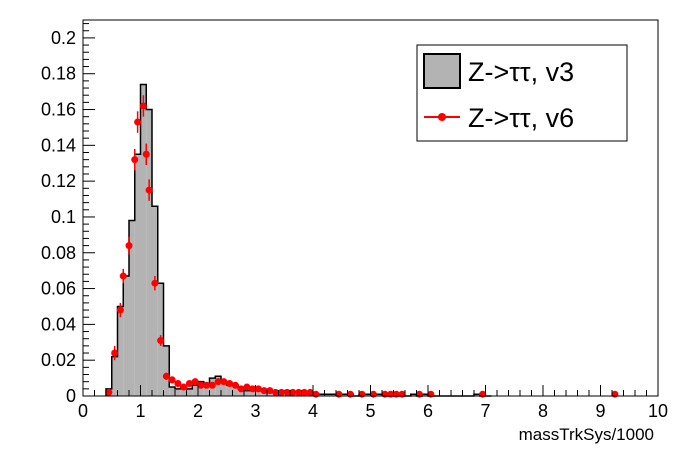 The image size is (696, 472). What do you see at coordinates (140, 411) in the screenshot?
I see `x-tick-label: 1` at bounding box center [140, 411].